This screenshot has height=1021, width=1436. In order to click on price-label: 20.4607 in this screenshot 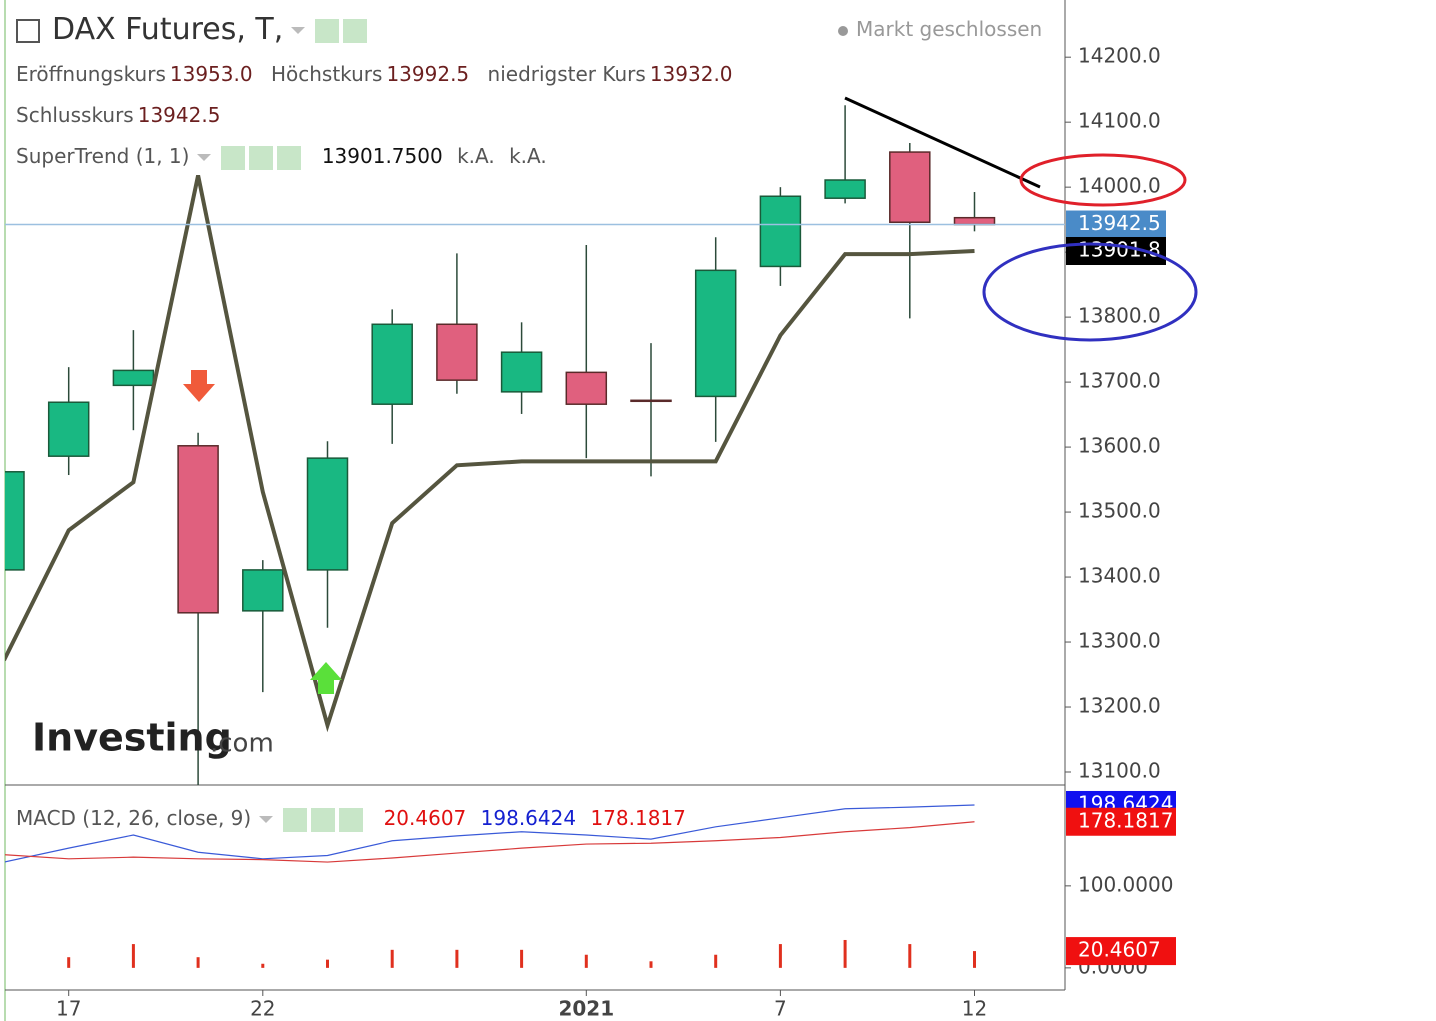, I will do `click(1119, 950)`.